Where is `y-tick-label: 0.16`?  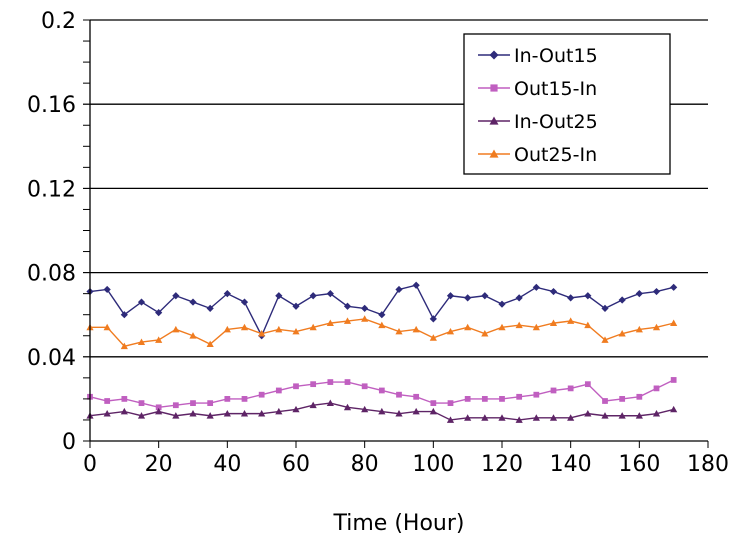 y-tick-label: 0.16 is located at coordinates (51, 105).